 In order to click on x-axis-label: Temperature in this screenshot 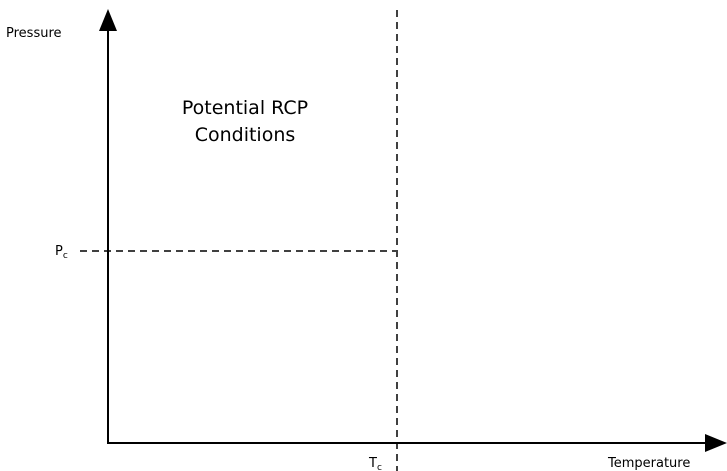, I will do `click(648, 463)`.